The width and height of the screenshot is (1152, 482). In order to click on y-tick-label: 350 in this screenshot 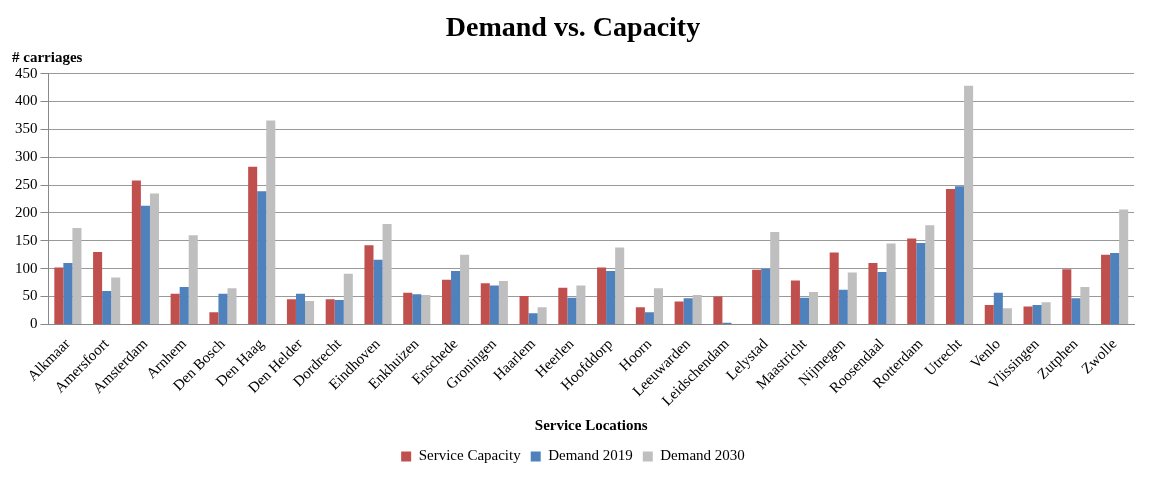, I will do `click(26, 128)`.